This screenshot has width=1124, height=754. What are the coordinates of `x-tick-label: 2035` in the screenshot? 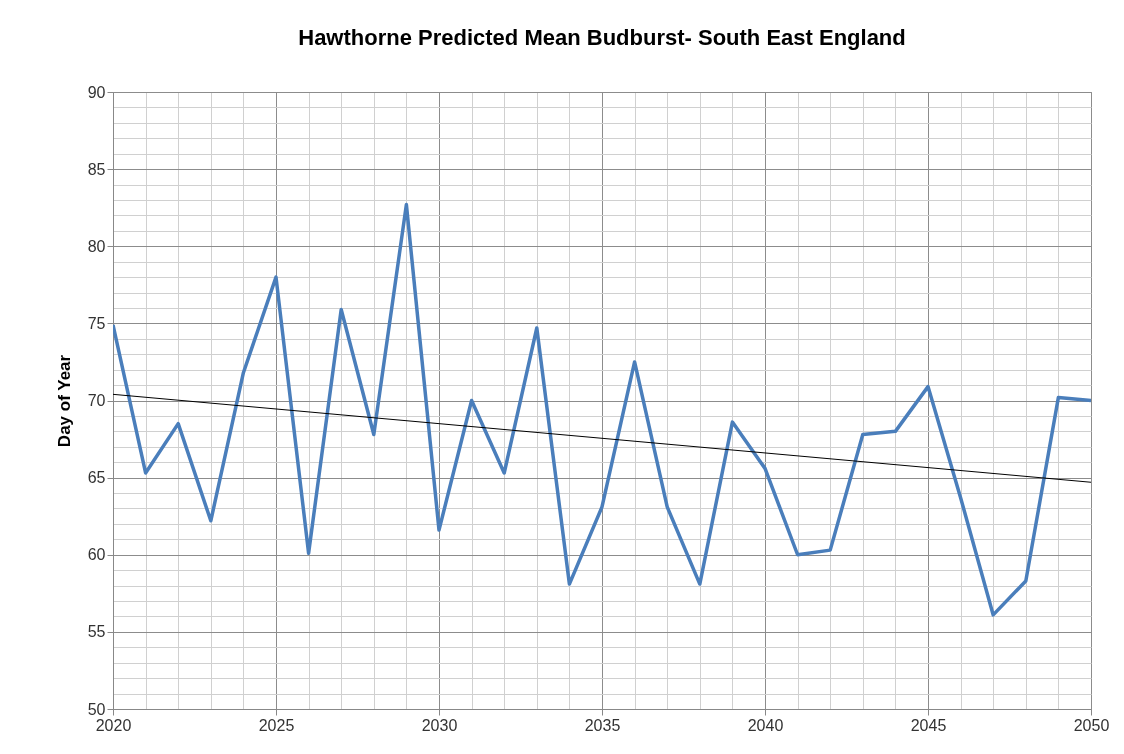 It's located at (602, 725).